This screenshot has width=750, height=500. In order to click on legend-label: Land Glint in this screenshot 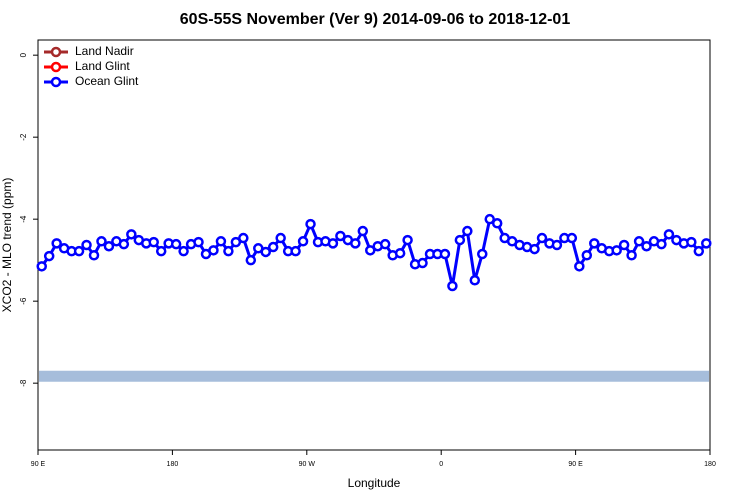, I will do `click(102, 66)`.